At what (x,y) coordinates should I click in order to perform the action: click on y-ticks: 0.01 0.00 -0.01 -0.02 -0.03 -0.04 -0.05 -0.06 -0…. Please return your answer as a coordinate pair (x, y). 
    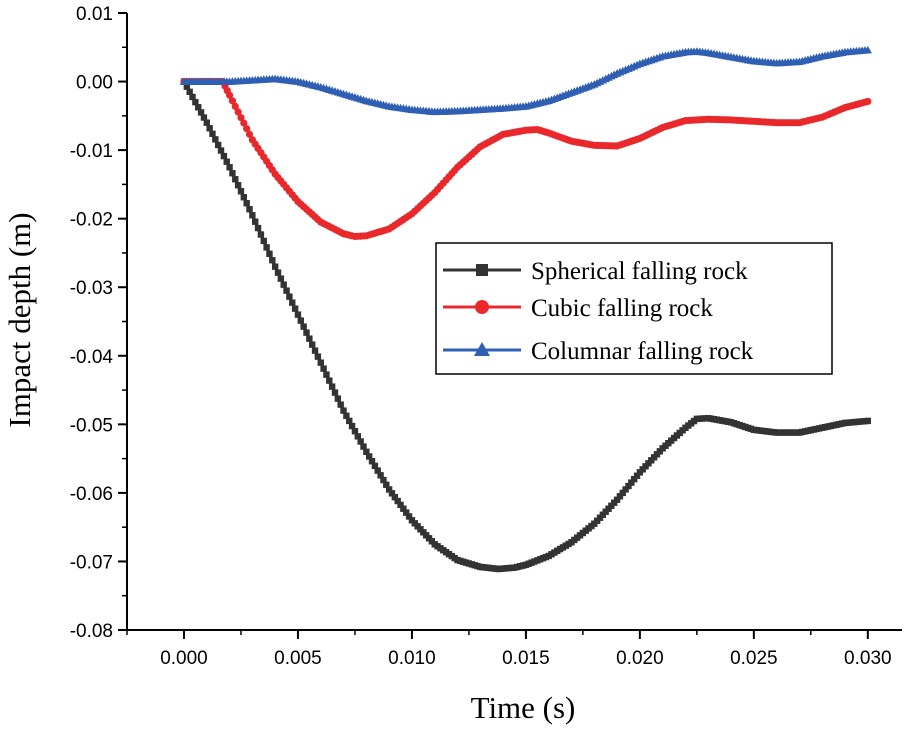
    Looking at the image, I should click on (98, 323).